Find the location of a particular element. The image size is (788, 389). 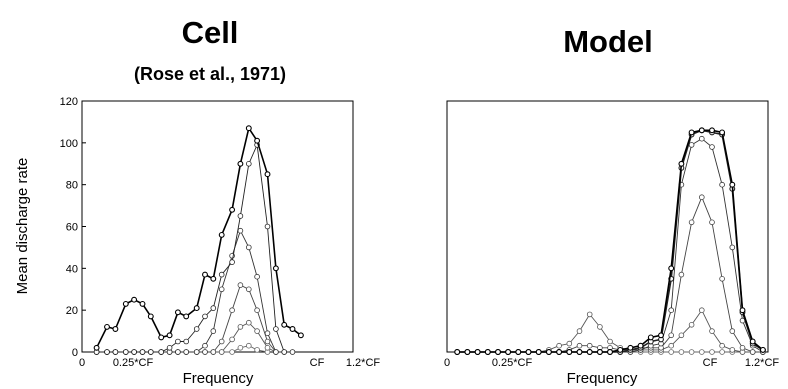

cell-x-tick-label: CF is located at coordinates (317, 363).